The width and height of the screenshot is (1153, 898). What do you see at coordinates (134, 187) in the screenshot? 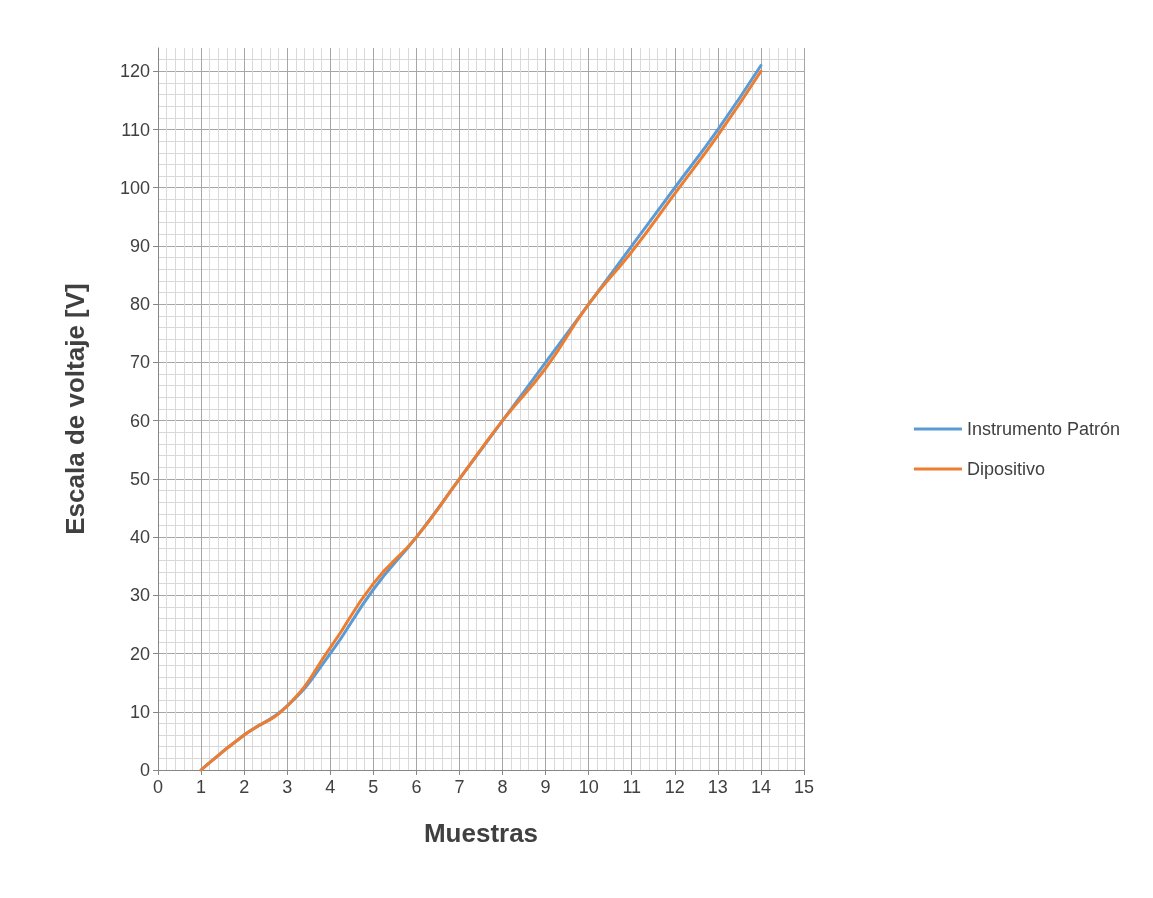
I see `y-tick-label: 100` at bounding box center [134, 187].